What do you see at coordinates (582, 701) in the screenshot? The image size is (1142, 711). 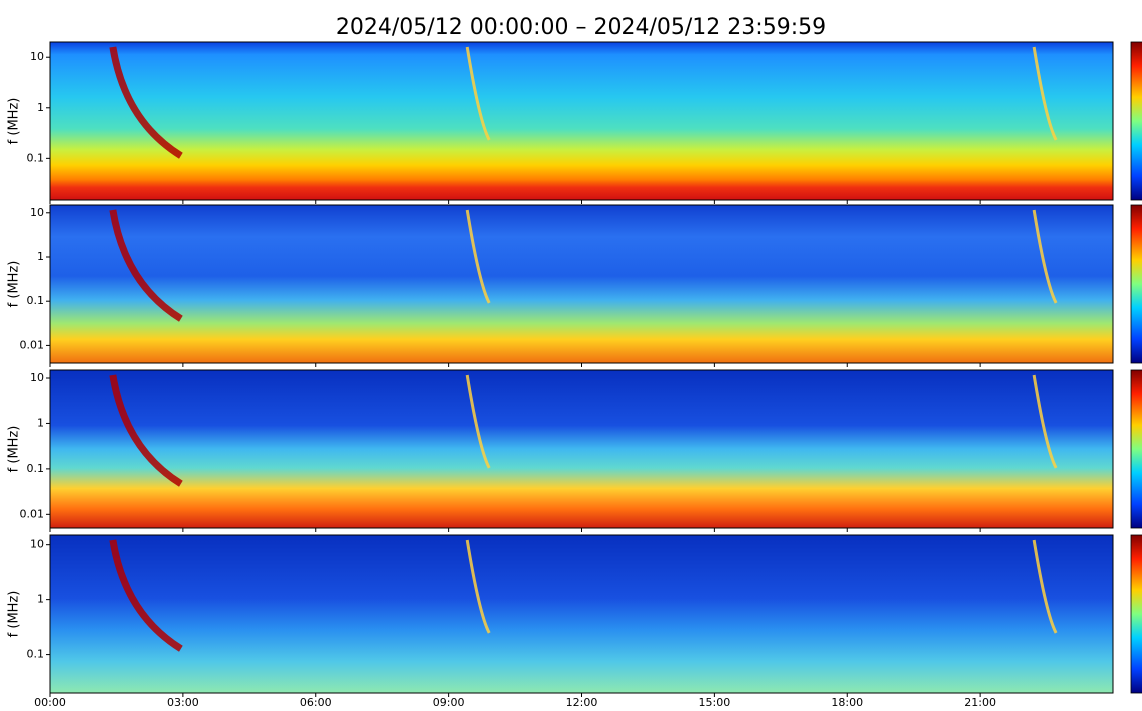 I see `x-tick-label: 12:00` at bounding box center [582, 701].